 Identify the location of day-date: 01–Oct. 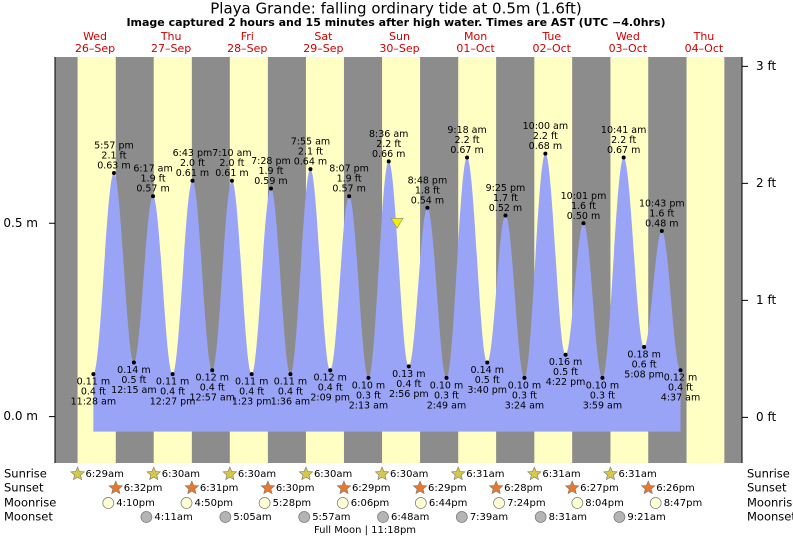
(475, 48).